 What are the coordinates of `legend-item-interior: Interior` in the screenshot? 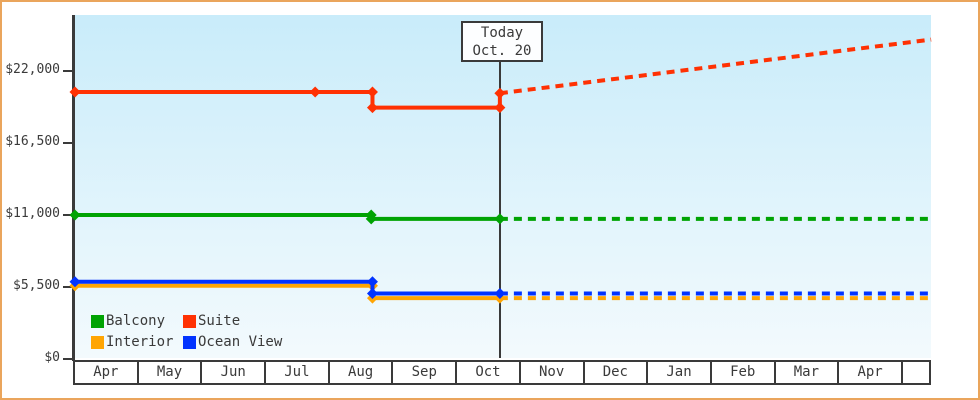 It's located at (137, 342).